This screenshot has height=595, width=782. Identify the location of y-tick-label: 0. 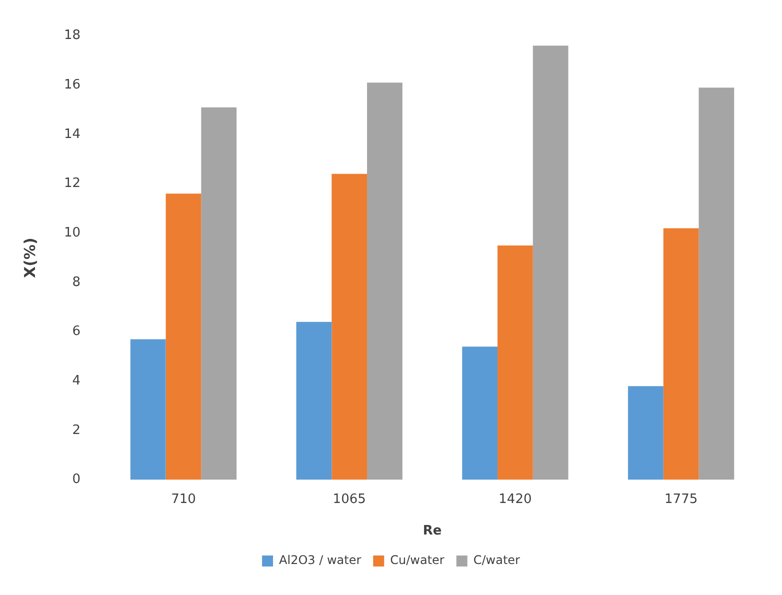
(76, 480).